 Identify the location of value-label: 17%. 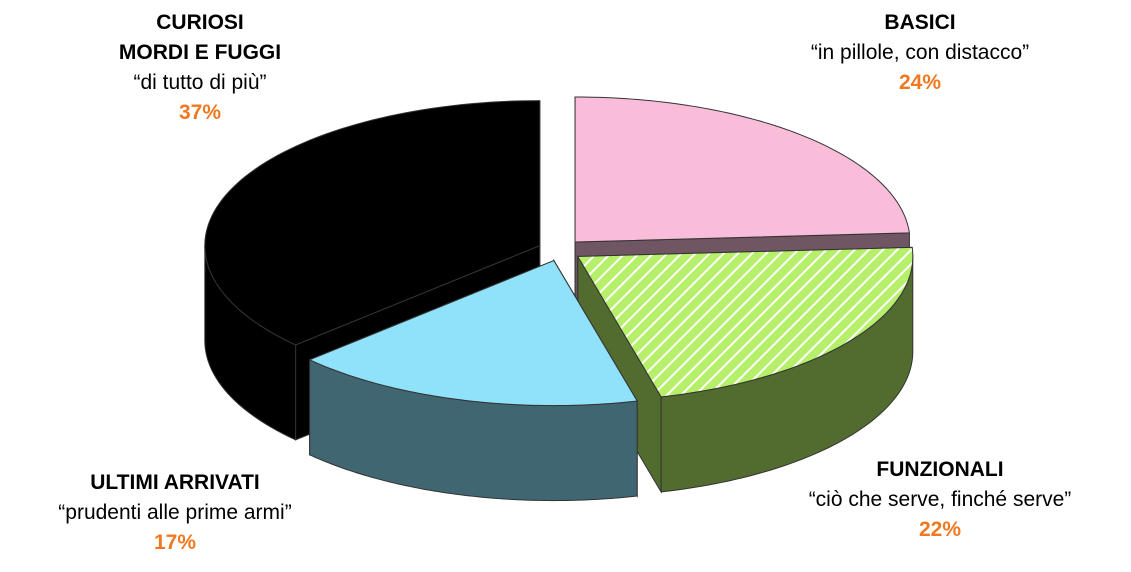
(175, 542).